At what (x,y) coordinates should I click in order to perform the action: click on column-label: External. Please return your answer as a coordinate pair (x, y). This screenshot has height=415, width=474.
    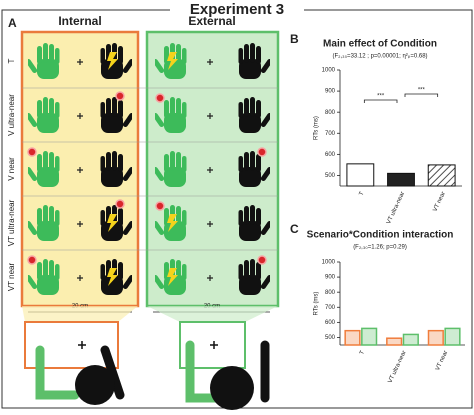
    Looking at the image, I should click on (211, 21).